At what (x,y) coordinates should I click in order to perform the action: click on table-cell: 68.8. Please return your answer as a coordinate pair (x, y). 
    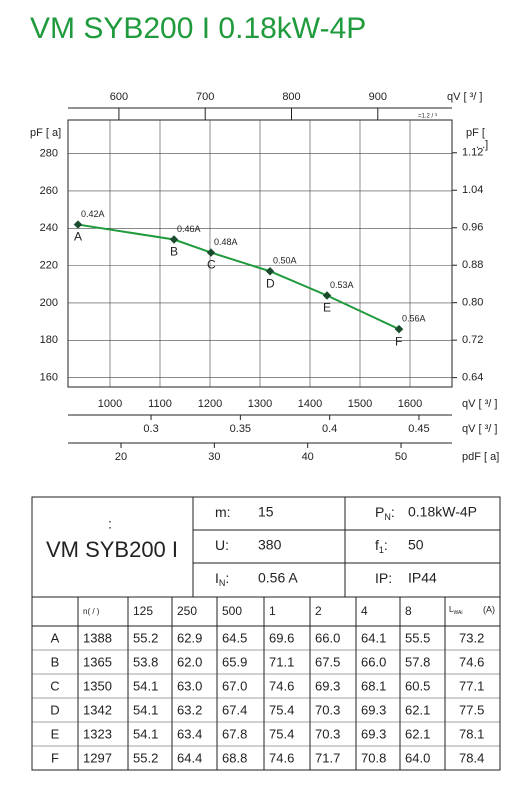
    Looking at the image, I should click on (234, 757).